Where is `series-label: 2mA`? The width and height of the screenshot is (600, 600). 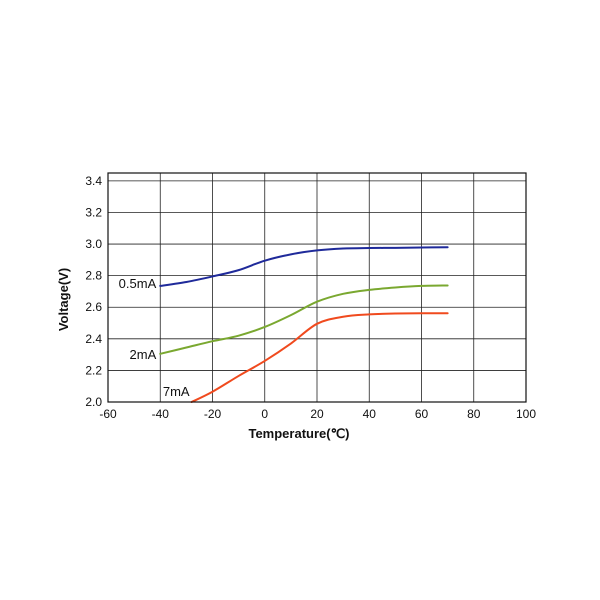
series-label: 2mA is located at coordinates (143, 354).